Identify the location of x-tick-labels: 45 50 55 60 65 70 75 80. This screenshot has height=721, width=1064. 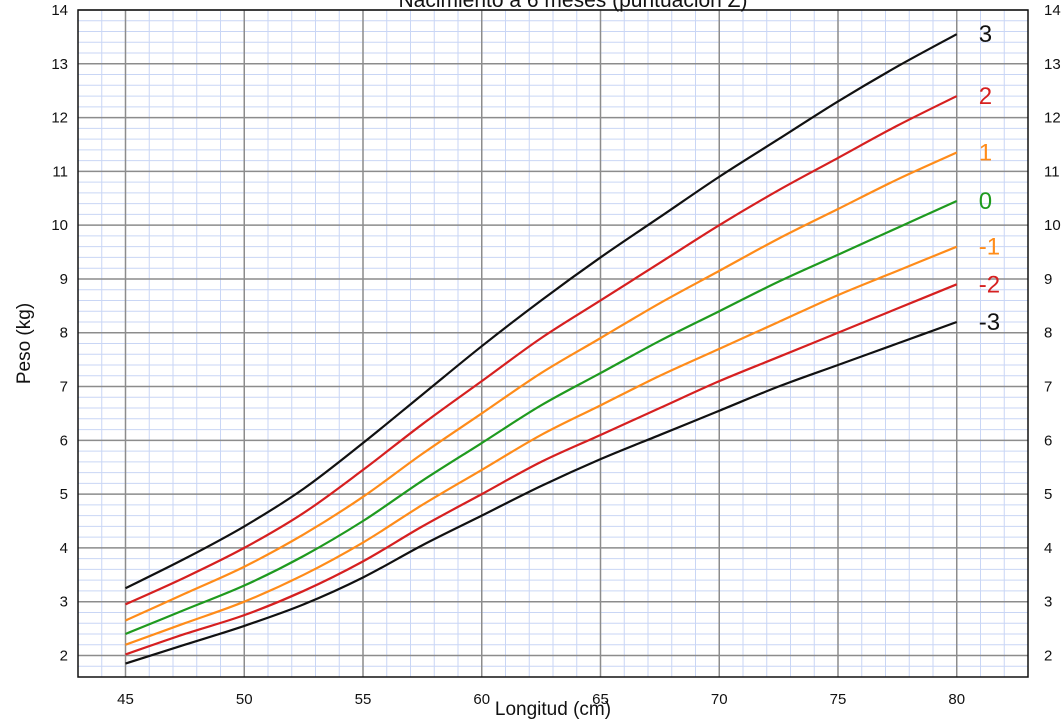
(541, 699).